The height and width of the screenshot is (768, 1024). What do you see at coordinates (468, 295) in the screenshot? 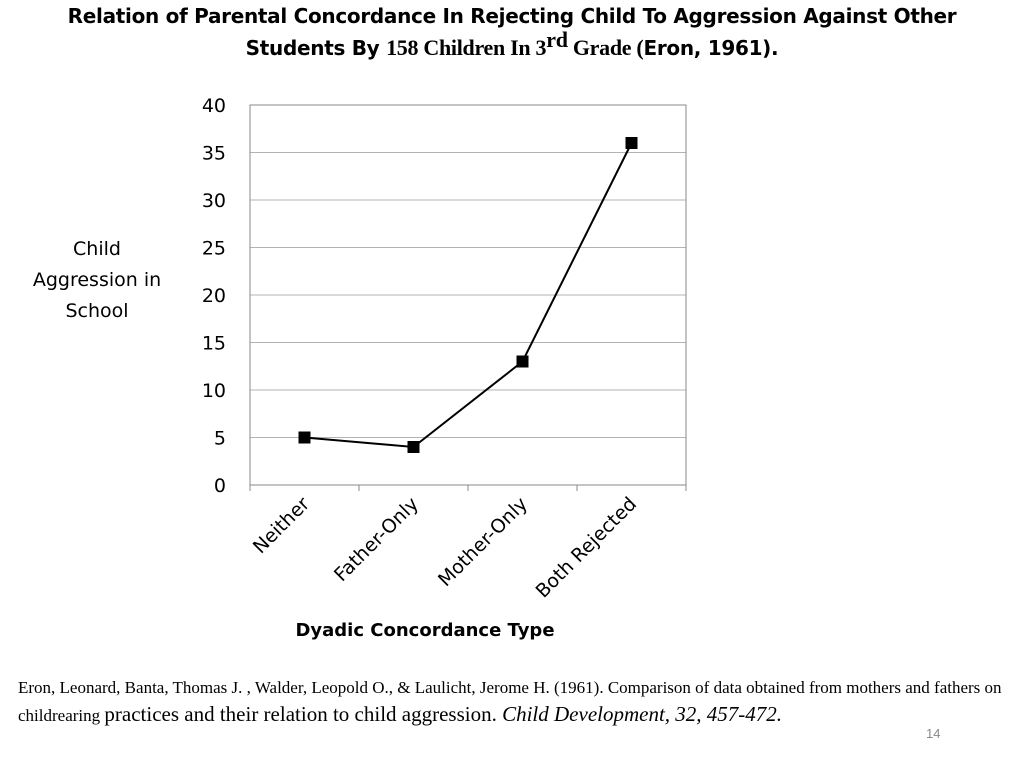
I see `series-line` at bounding box center [468, 295].